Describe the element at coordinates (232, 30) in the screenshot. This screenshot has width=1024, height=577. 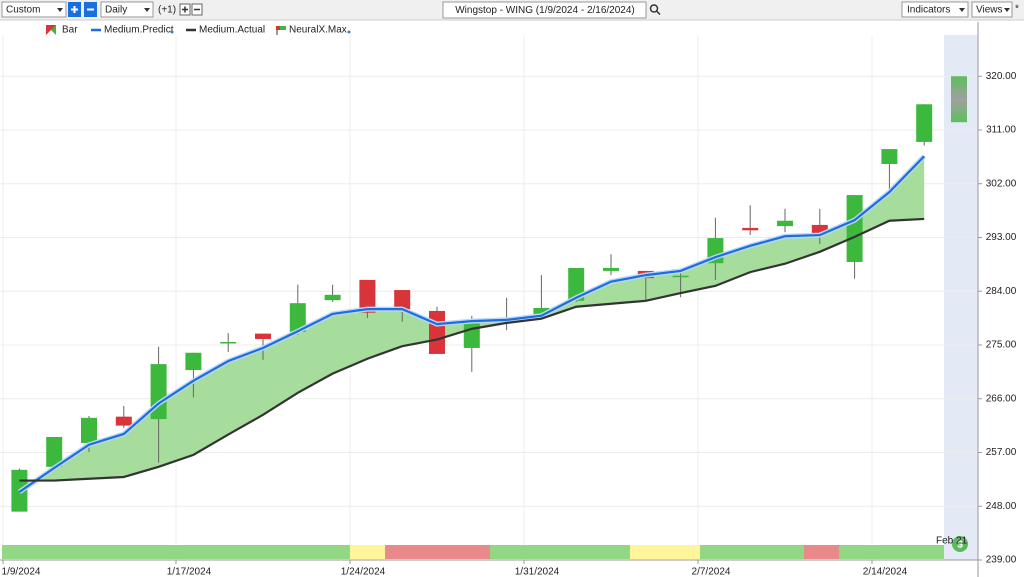
I see `legend-label: Medium.Actual` at that location.